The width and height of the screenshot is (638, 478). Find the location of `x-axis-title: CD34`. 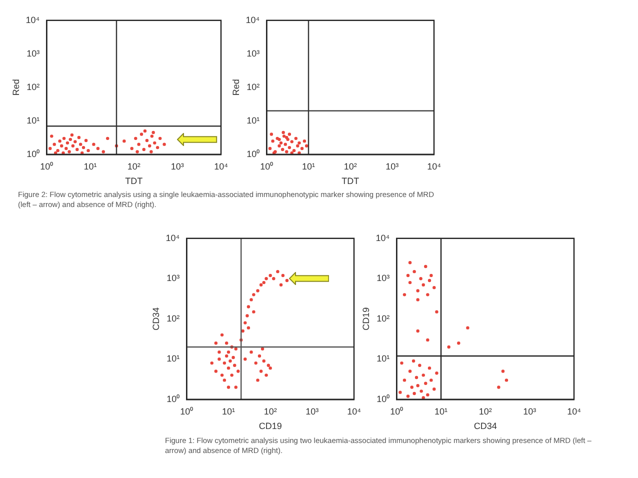

x-axis-title: CD34 is located at coordinates (485, 426).